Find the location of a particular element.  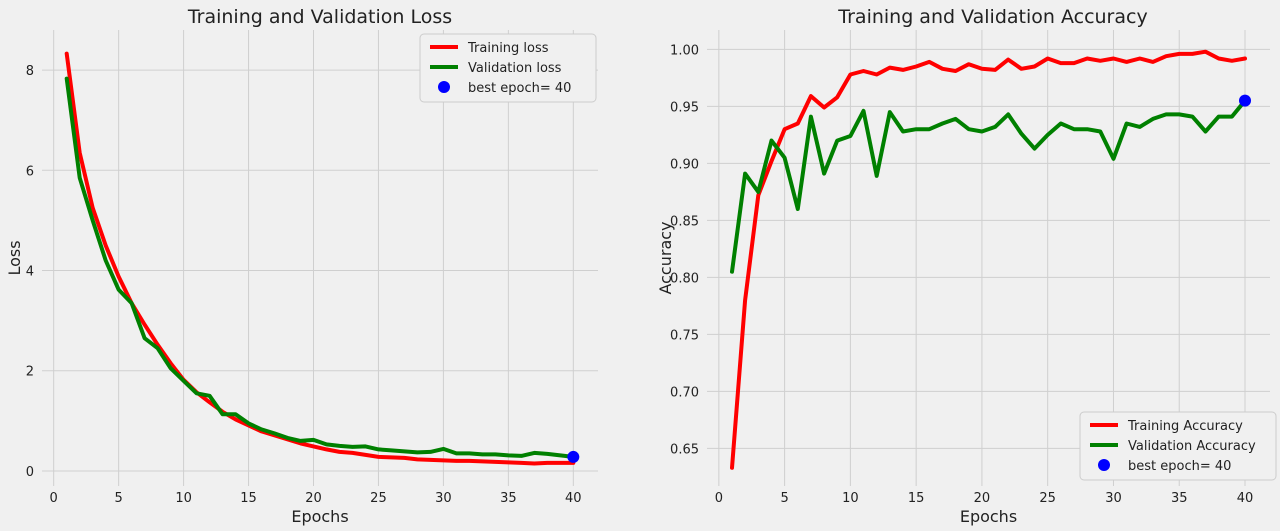

y-tick-label: 0.90 is located at coordinates (684, 164).